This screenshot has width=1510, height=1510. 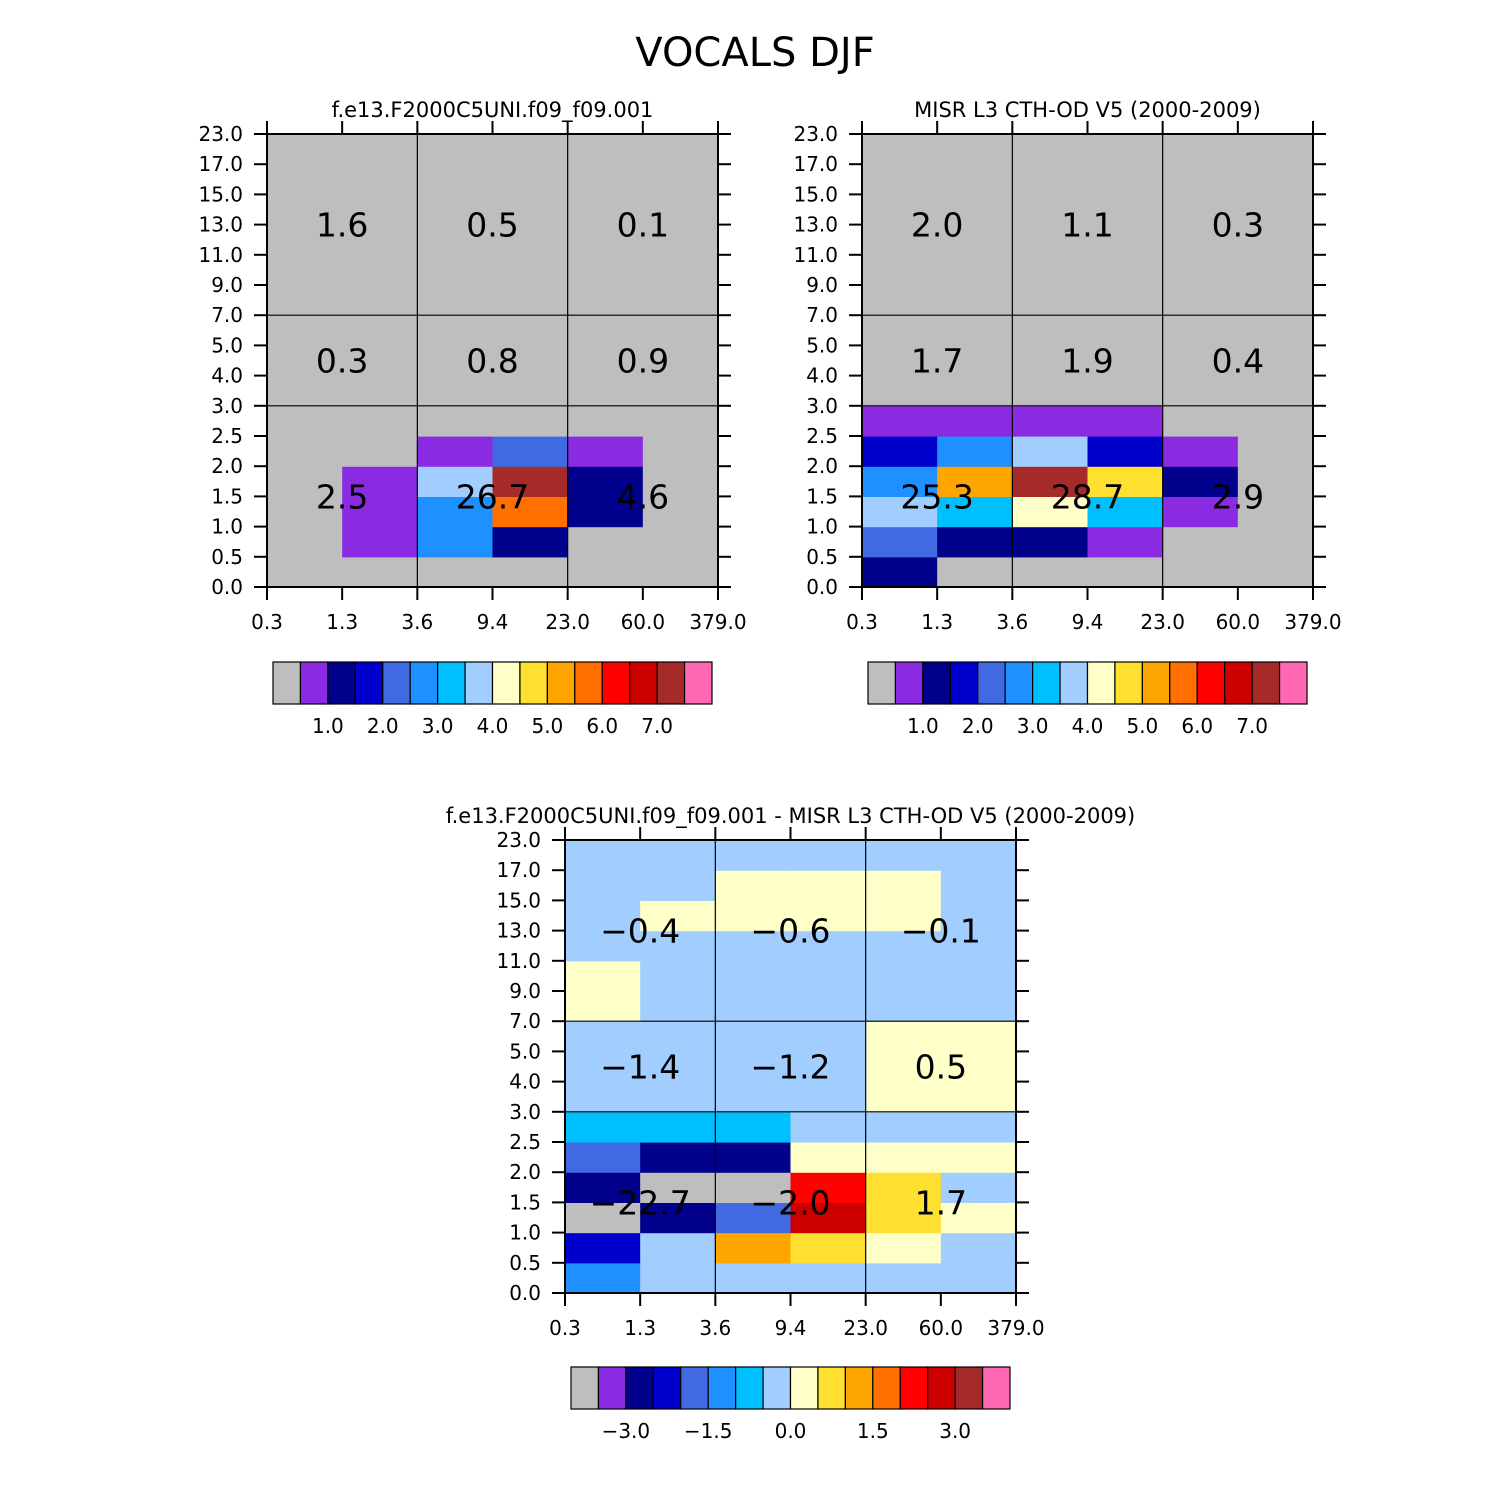 I want to click on y-tick-label: 5.0, so click(x=227, y=345).